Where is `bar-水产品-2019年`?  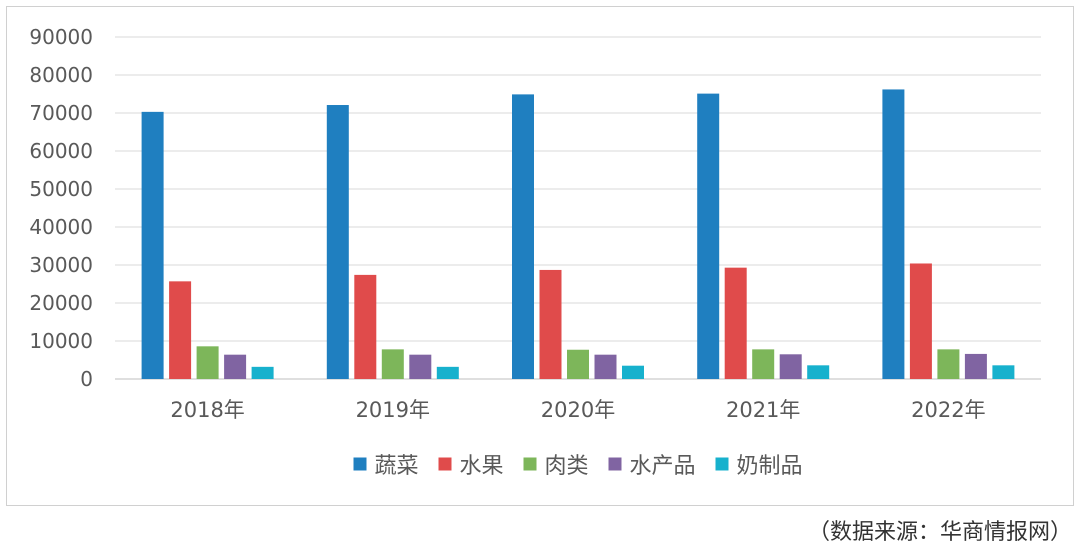
bar-水产品-2019年 is located at coordinates (420, 366).